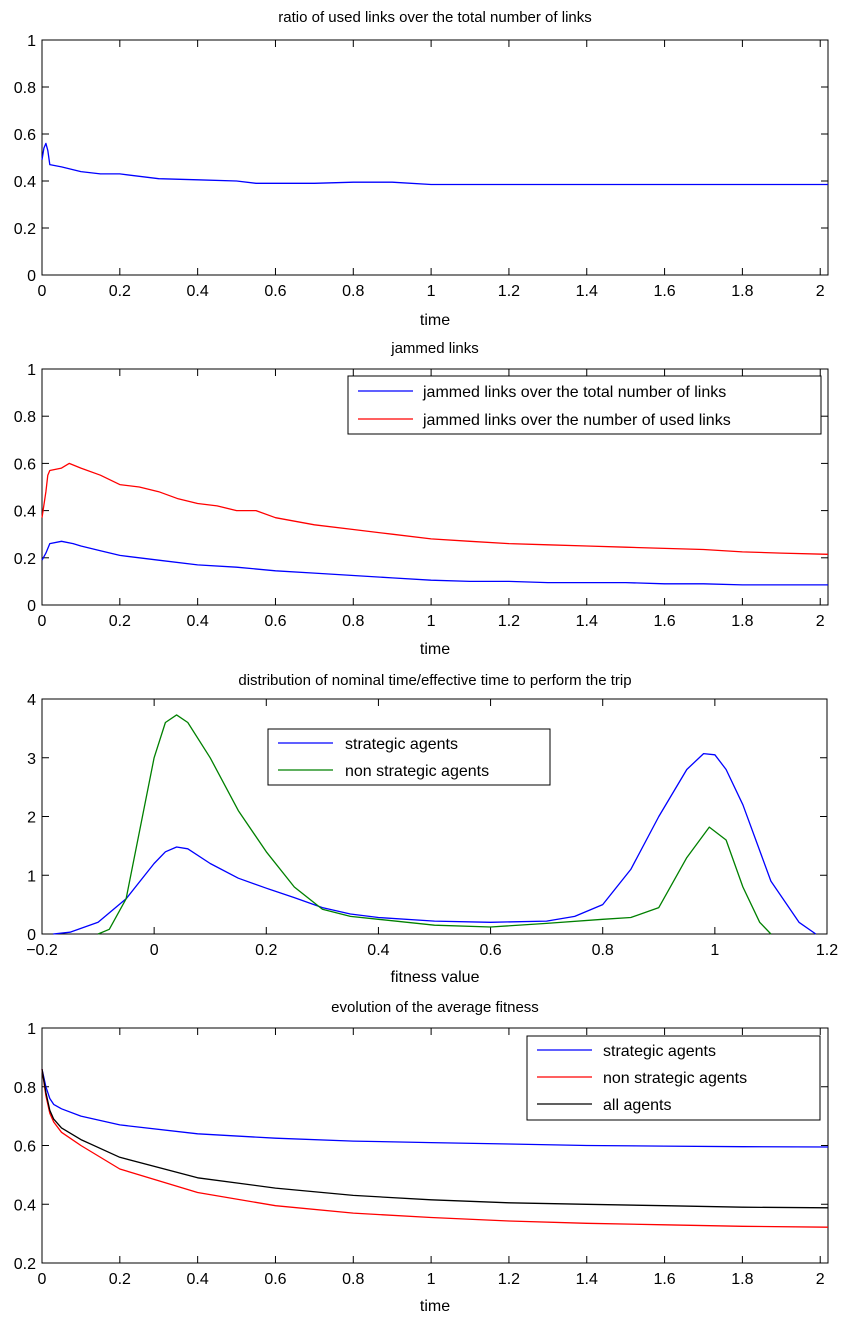  I want to click on y-tick-label: 3, so click(31, 759).